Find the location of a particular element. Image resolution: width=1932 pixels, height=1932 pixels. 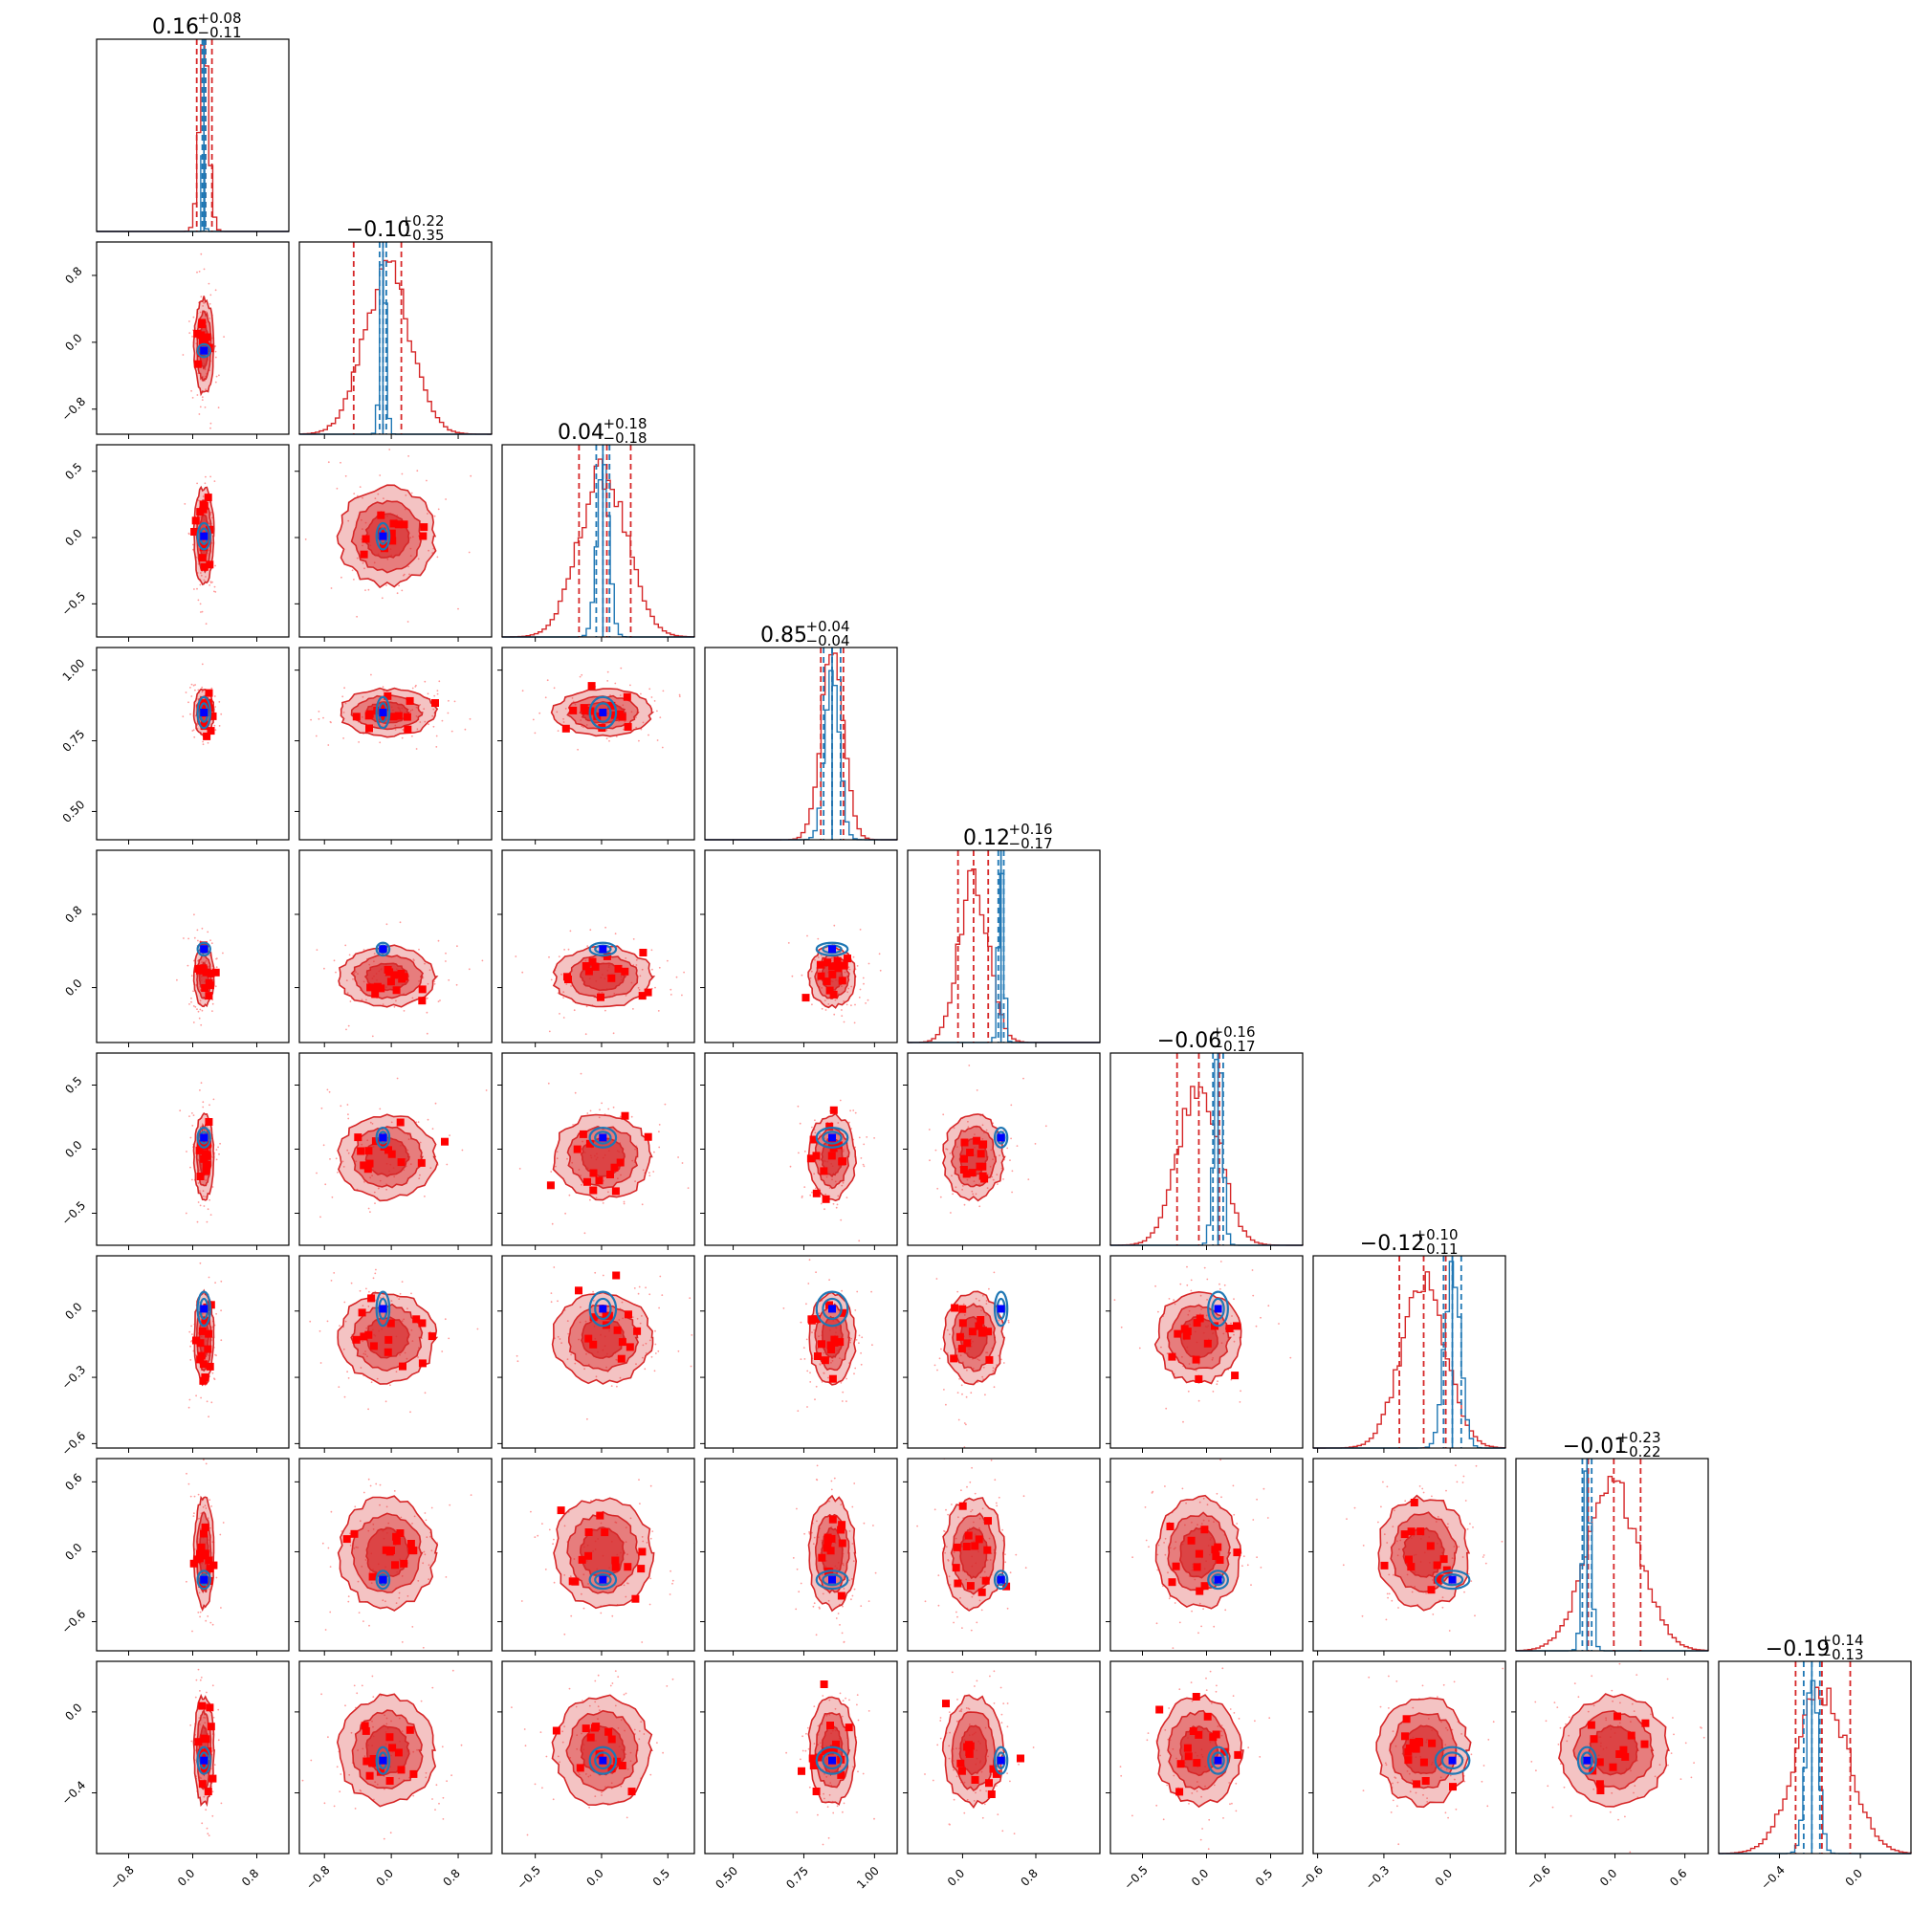

y-tick-label: −0.4 is located at coordinates (74, 1793).